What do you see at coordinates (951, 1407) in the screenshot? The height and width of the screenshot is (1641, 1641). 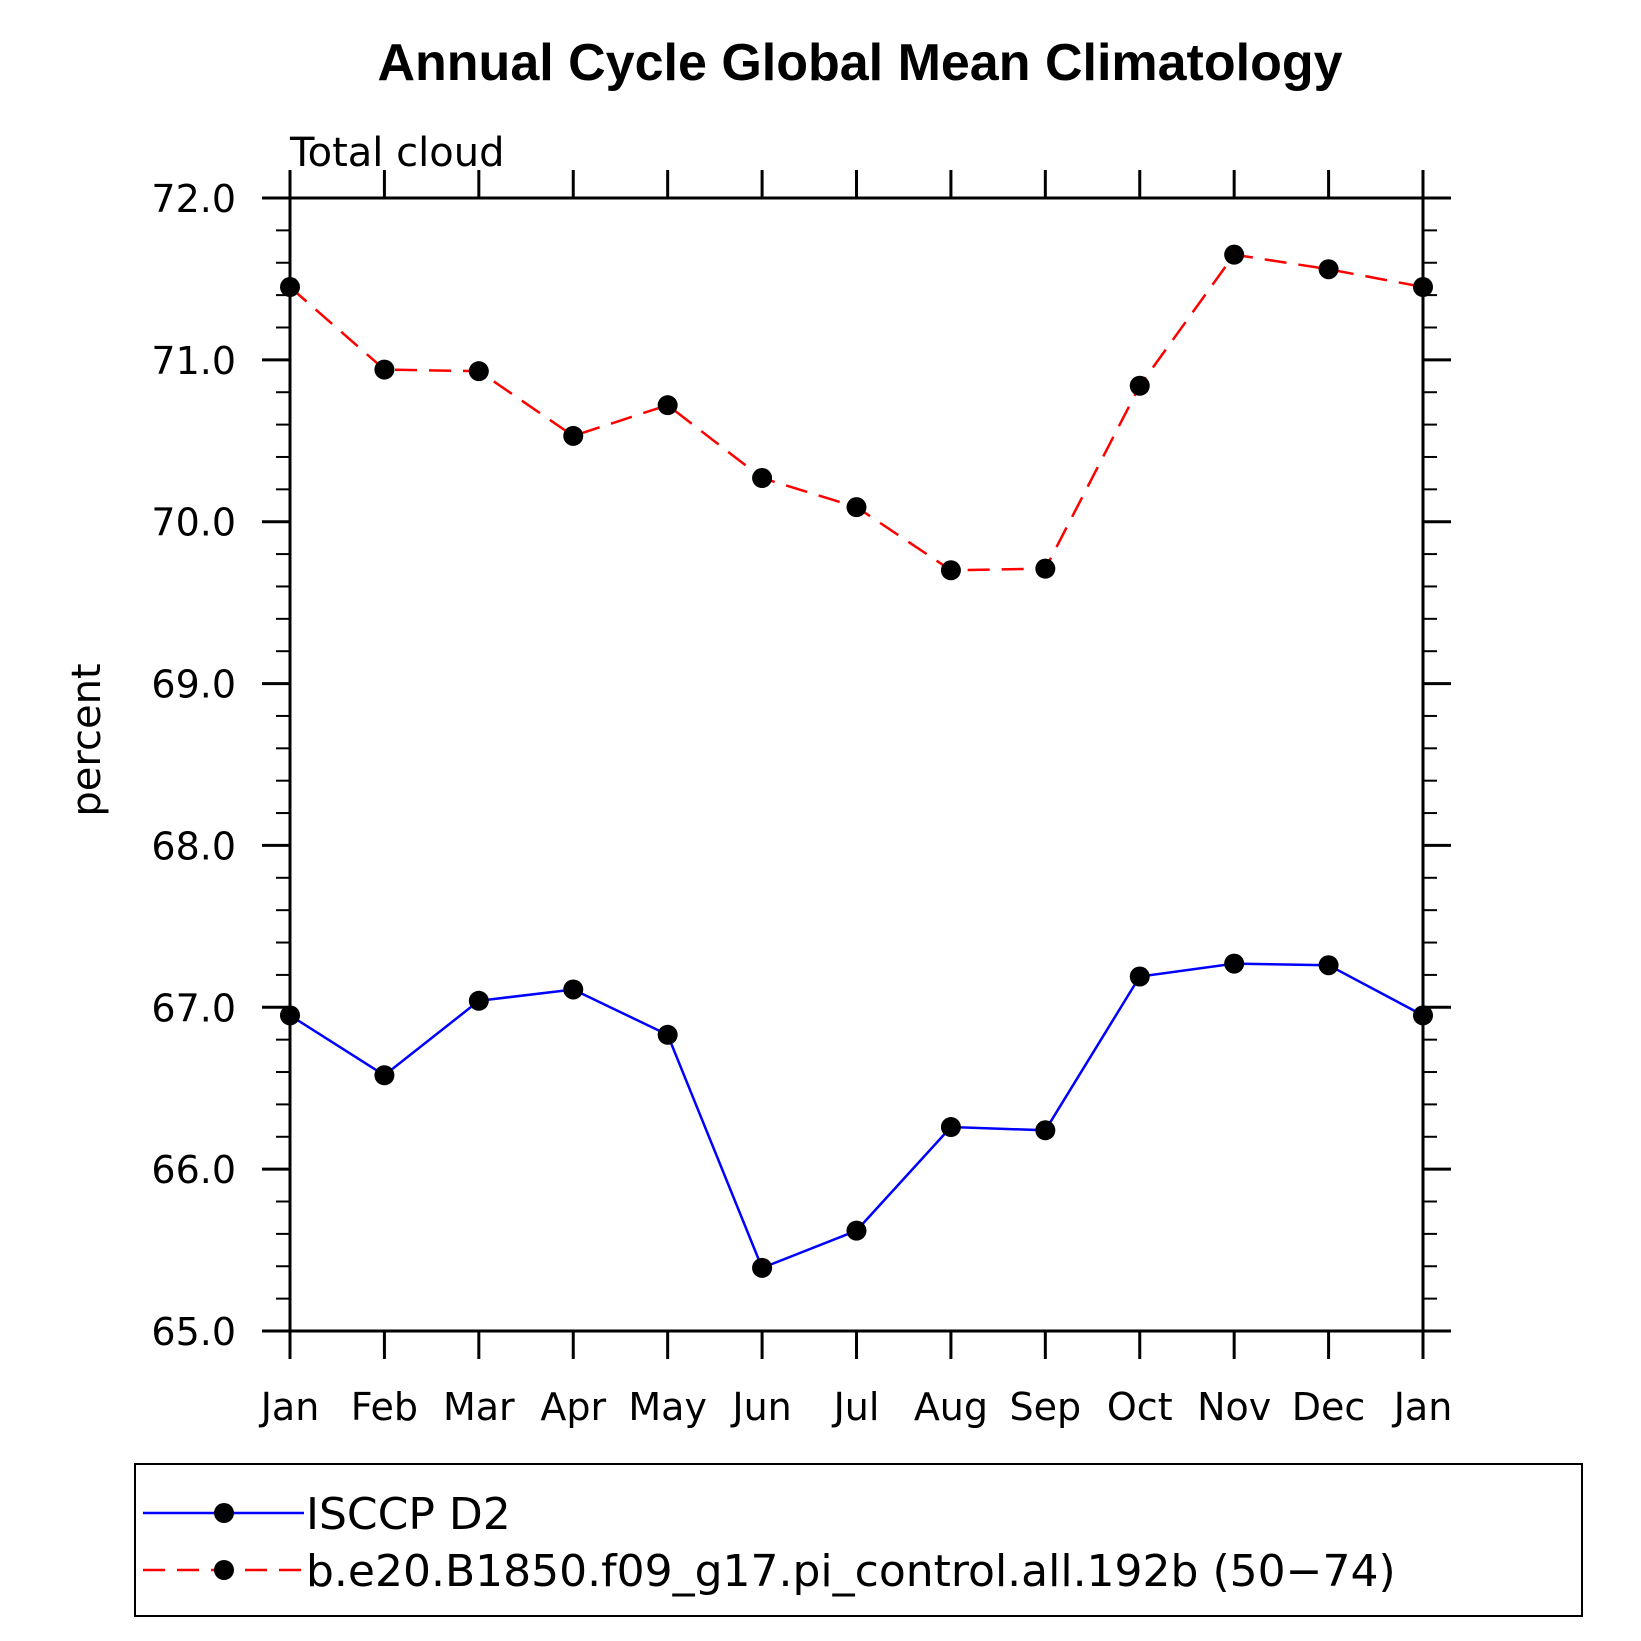 I see `x-tick-label: Aug` at bounding box center [951, 1407].